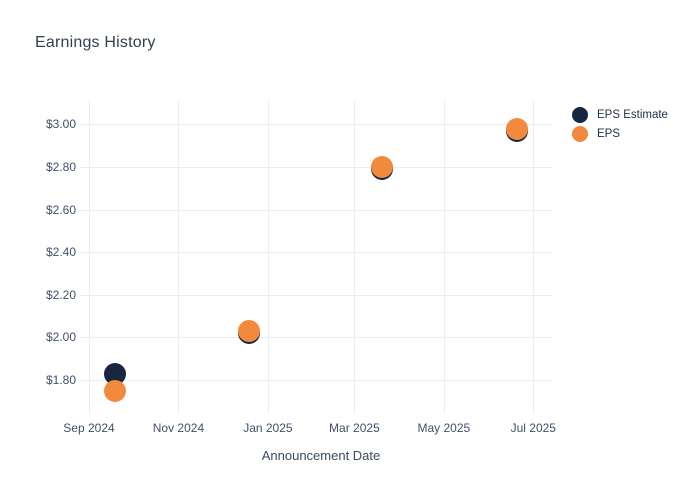 This screenshot has width=700, height=500. What do you see at coordinates (533, 428) in the screenshot?
I see `x-tick-label: Jul 2025` at bounding box center [533, 428].